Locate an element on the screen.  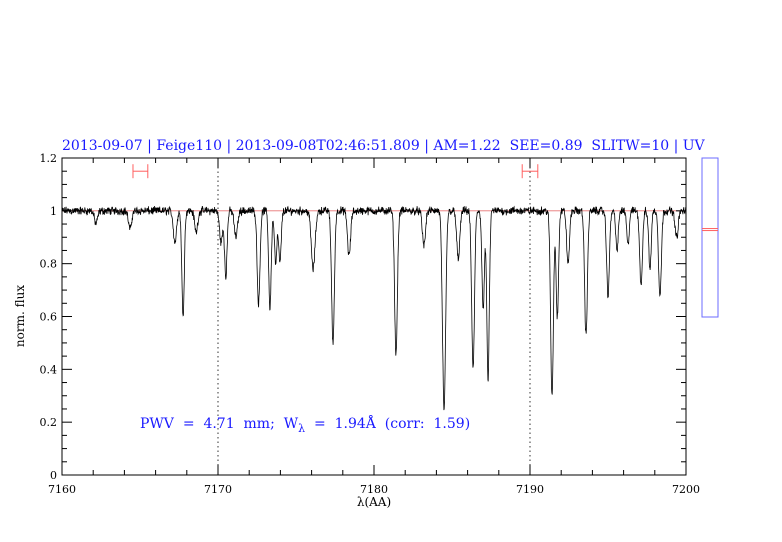
y-tick-label: 0 is located at coordinates (53, 475).